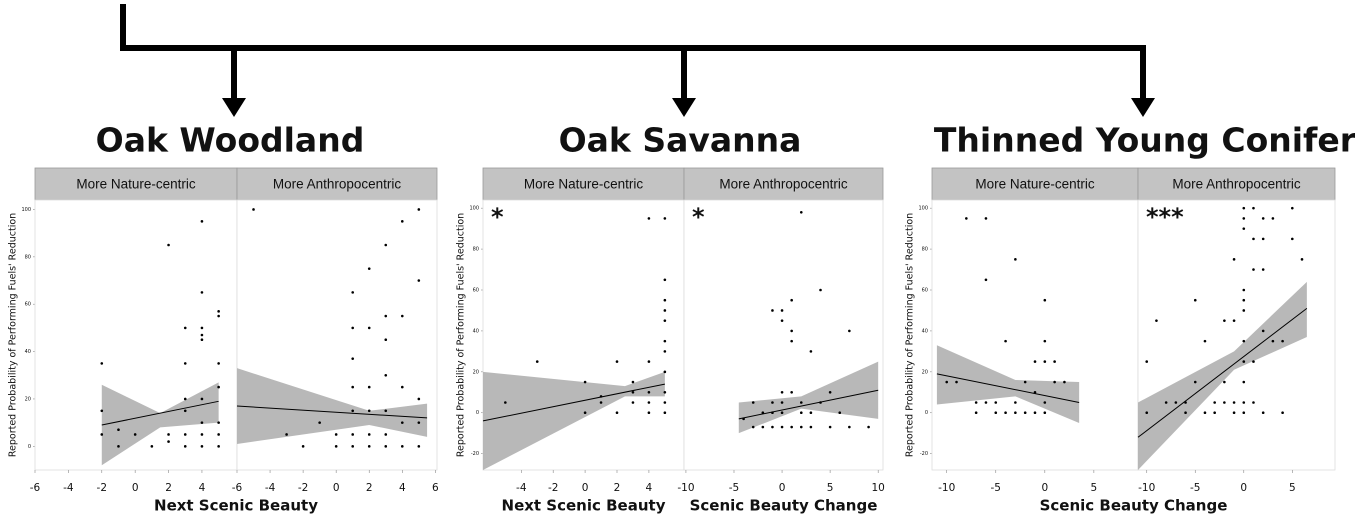  Describe the element at coordinates (230, 140) in the screenshot. I see `panel-title: Oak Woodland` at that location.